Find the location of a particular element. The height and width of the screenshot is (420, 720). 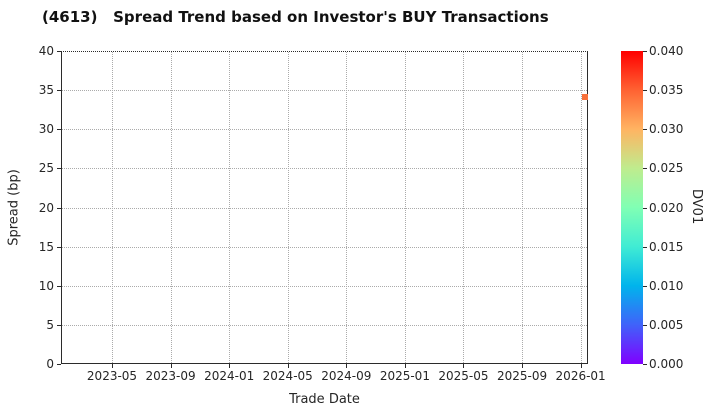

x-tick-label: 2024-09 is located at coordinates (346, 376).